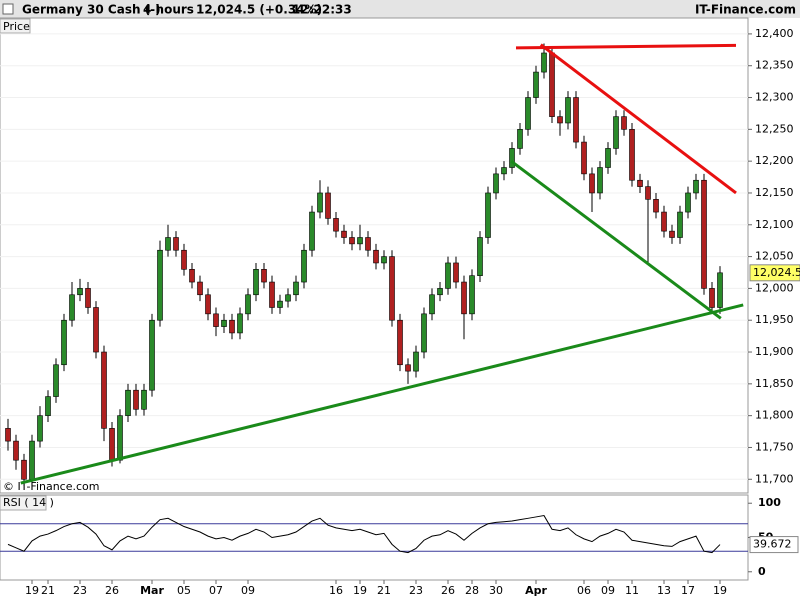 The width and height of the screenshot is (800, 600). Describe the element at coordinates (774, 65) in the screenshot. I see `y-tick-label: 12,350` at that location.